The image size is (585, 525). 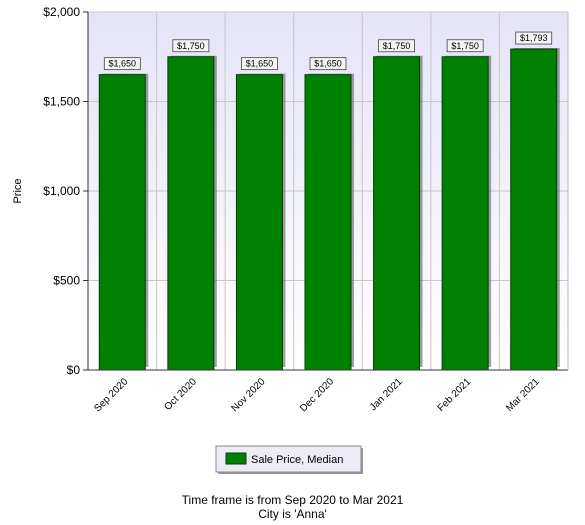 I want to click on y-tick-label: $2,000, so click(x=61, y=12).